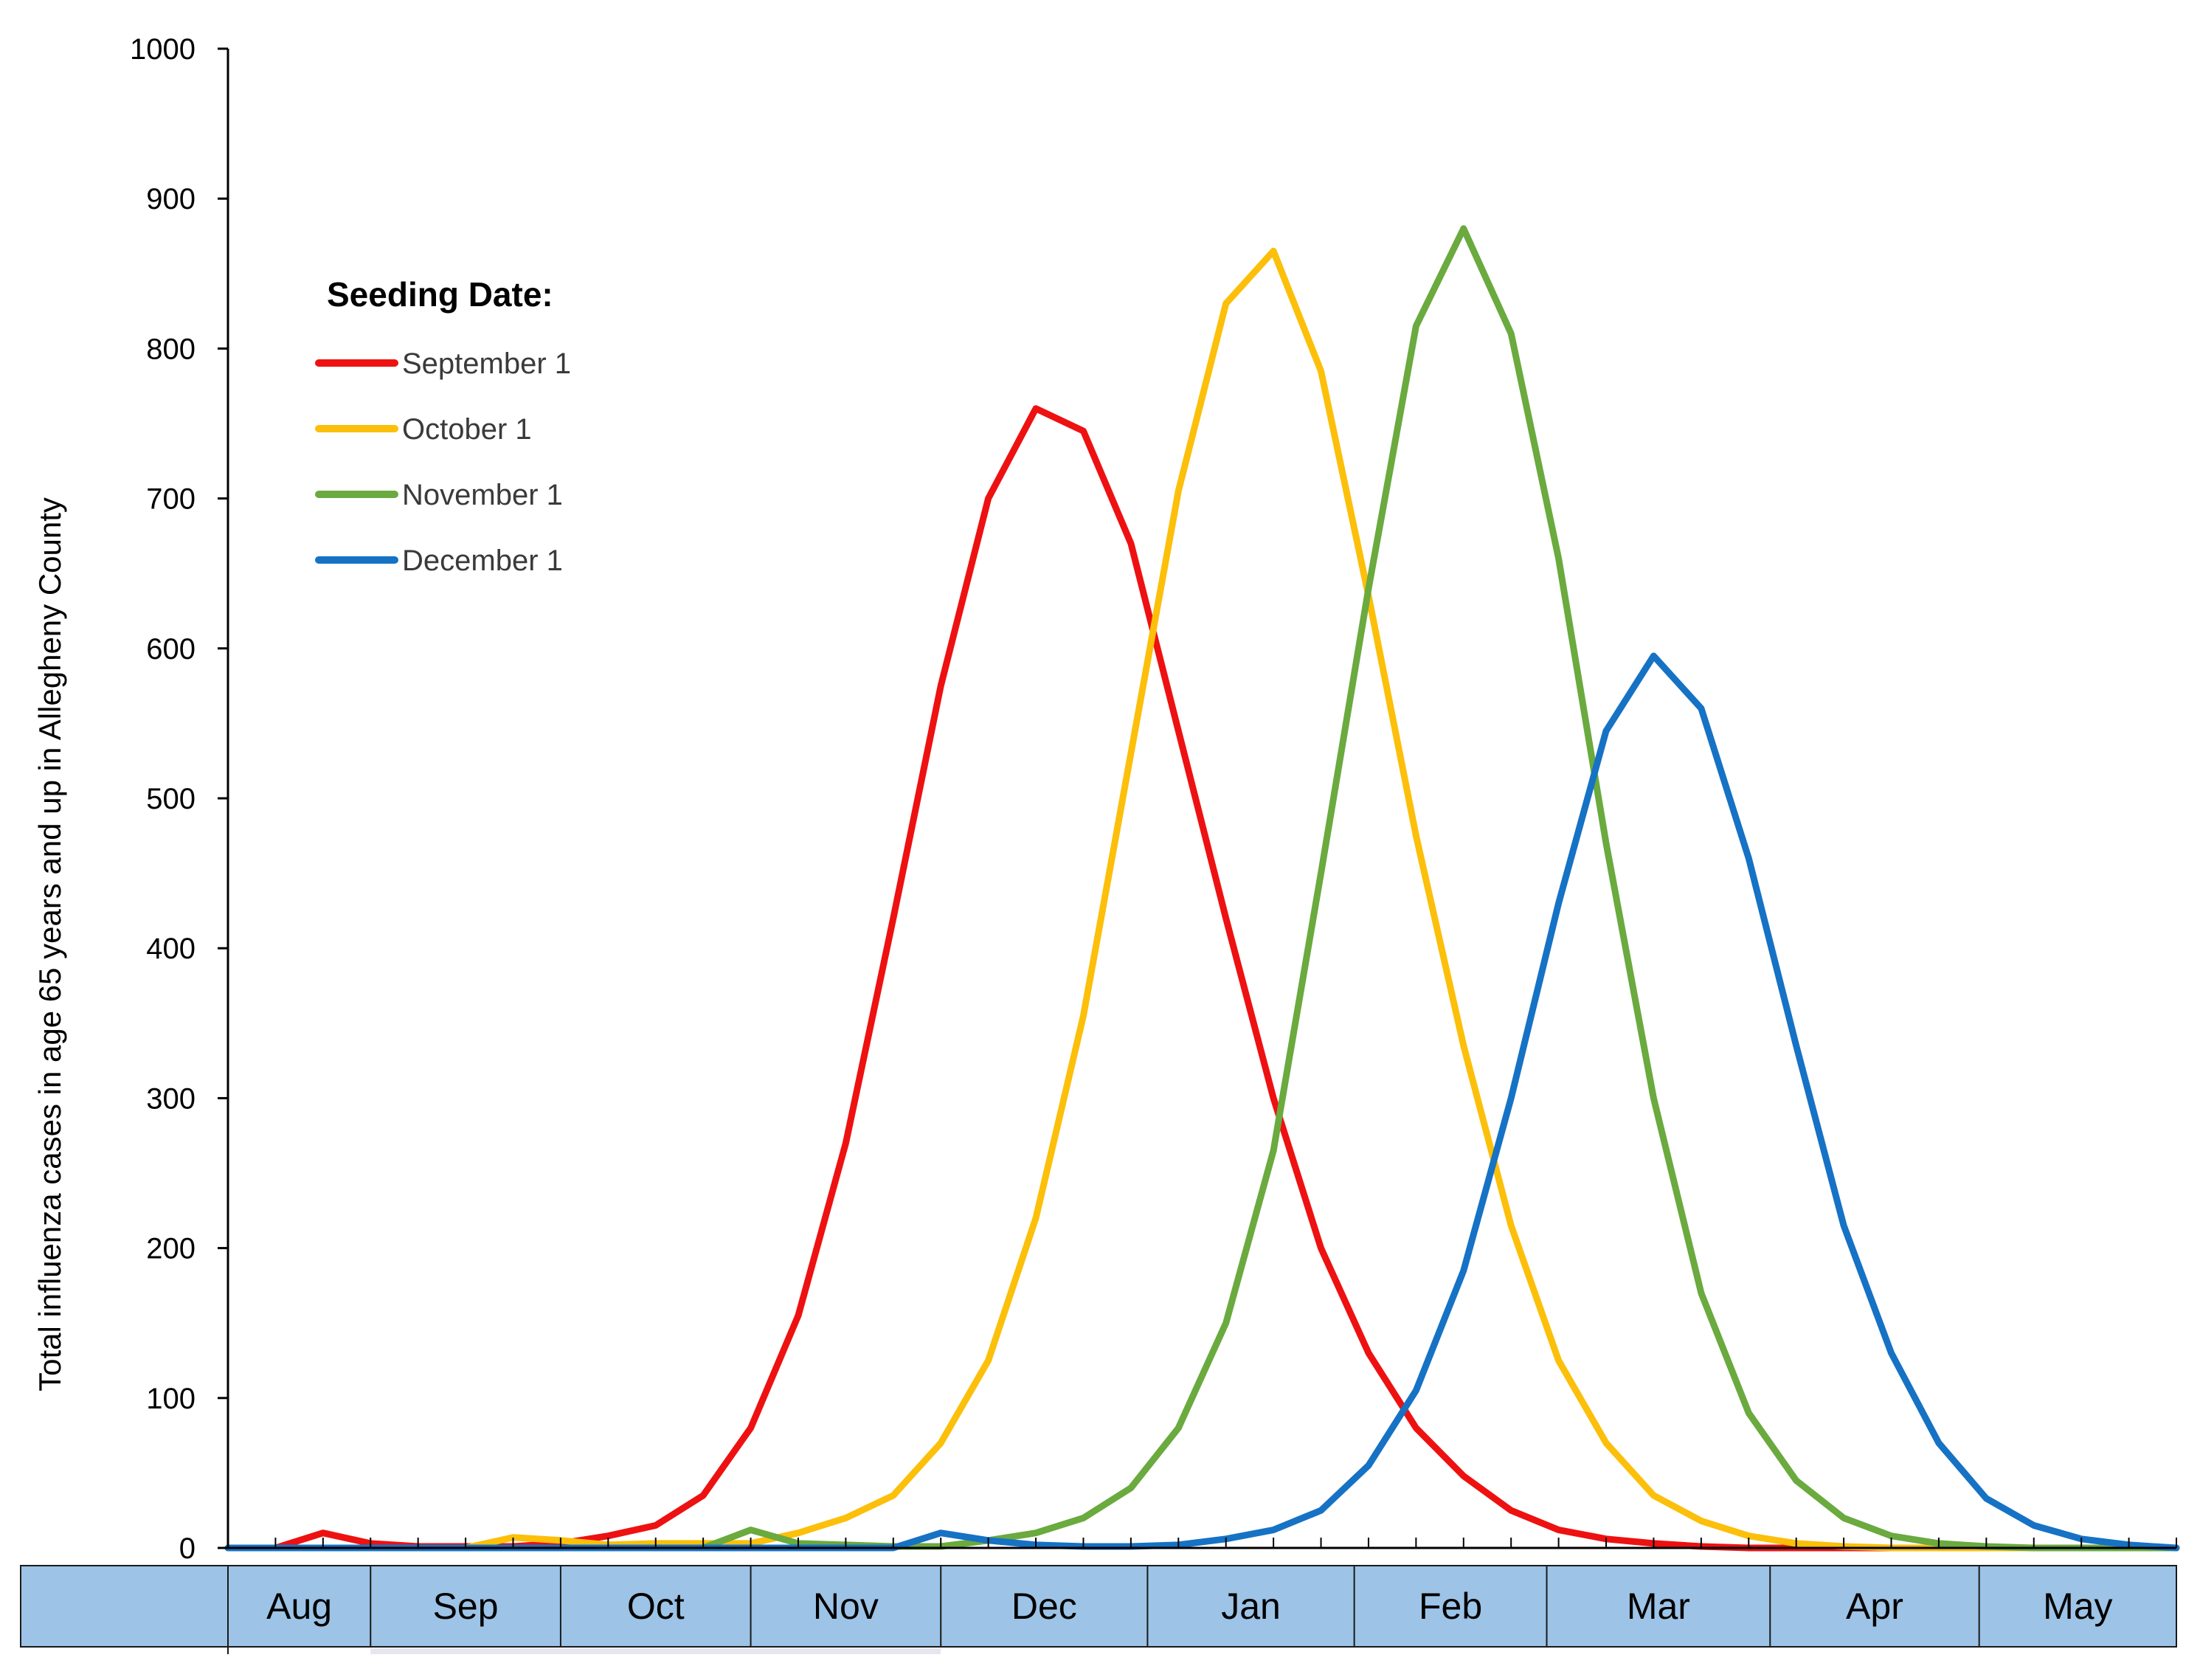  Describe the element at coordinates (1874, 1606) in the screenshot. I see `month-label-apr: Apr` at that location.